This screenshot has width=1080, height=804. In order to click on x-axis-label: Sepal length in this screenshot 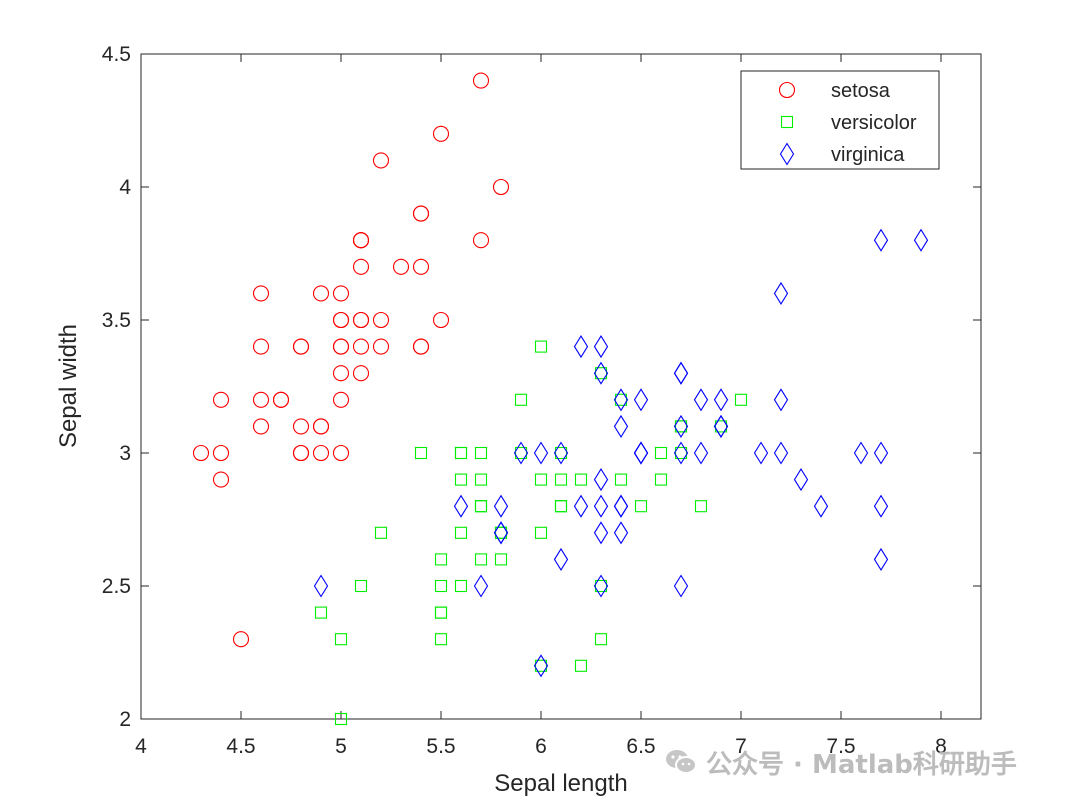, I will do `click(560, 783)`.